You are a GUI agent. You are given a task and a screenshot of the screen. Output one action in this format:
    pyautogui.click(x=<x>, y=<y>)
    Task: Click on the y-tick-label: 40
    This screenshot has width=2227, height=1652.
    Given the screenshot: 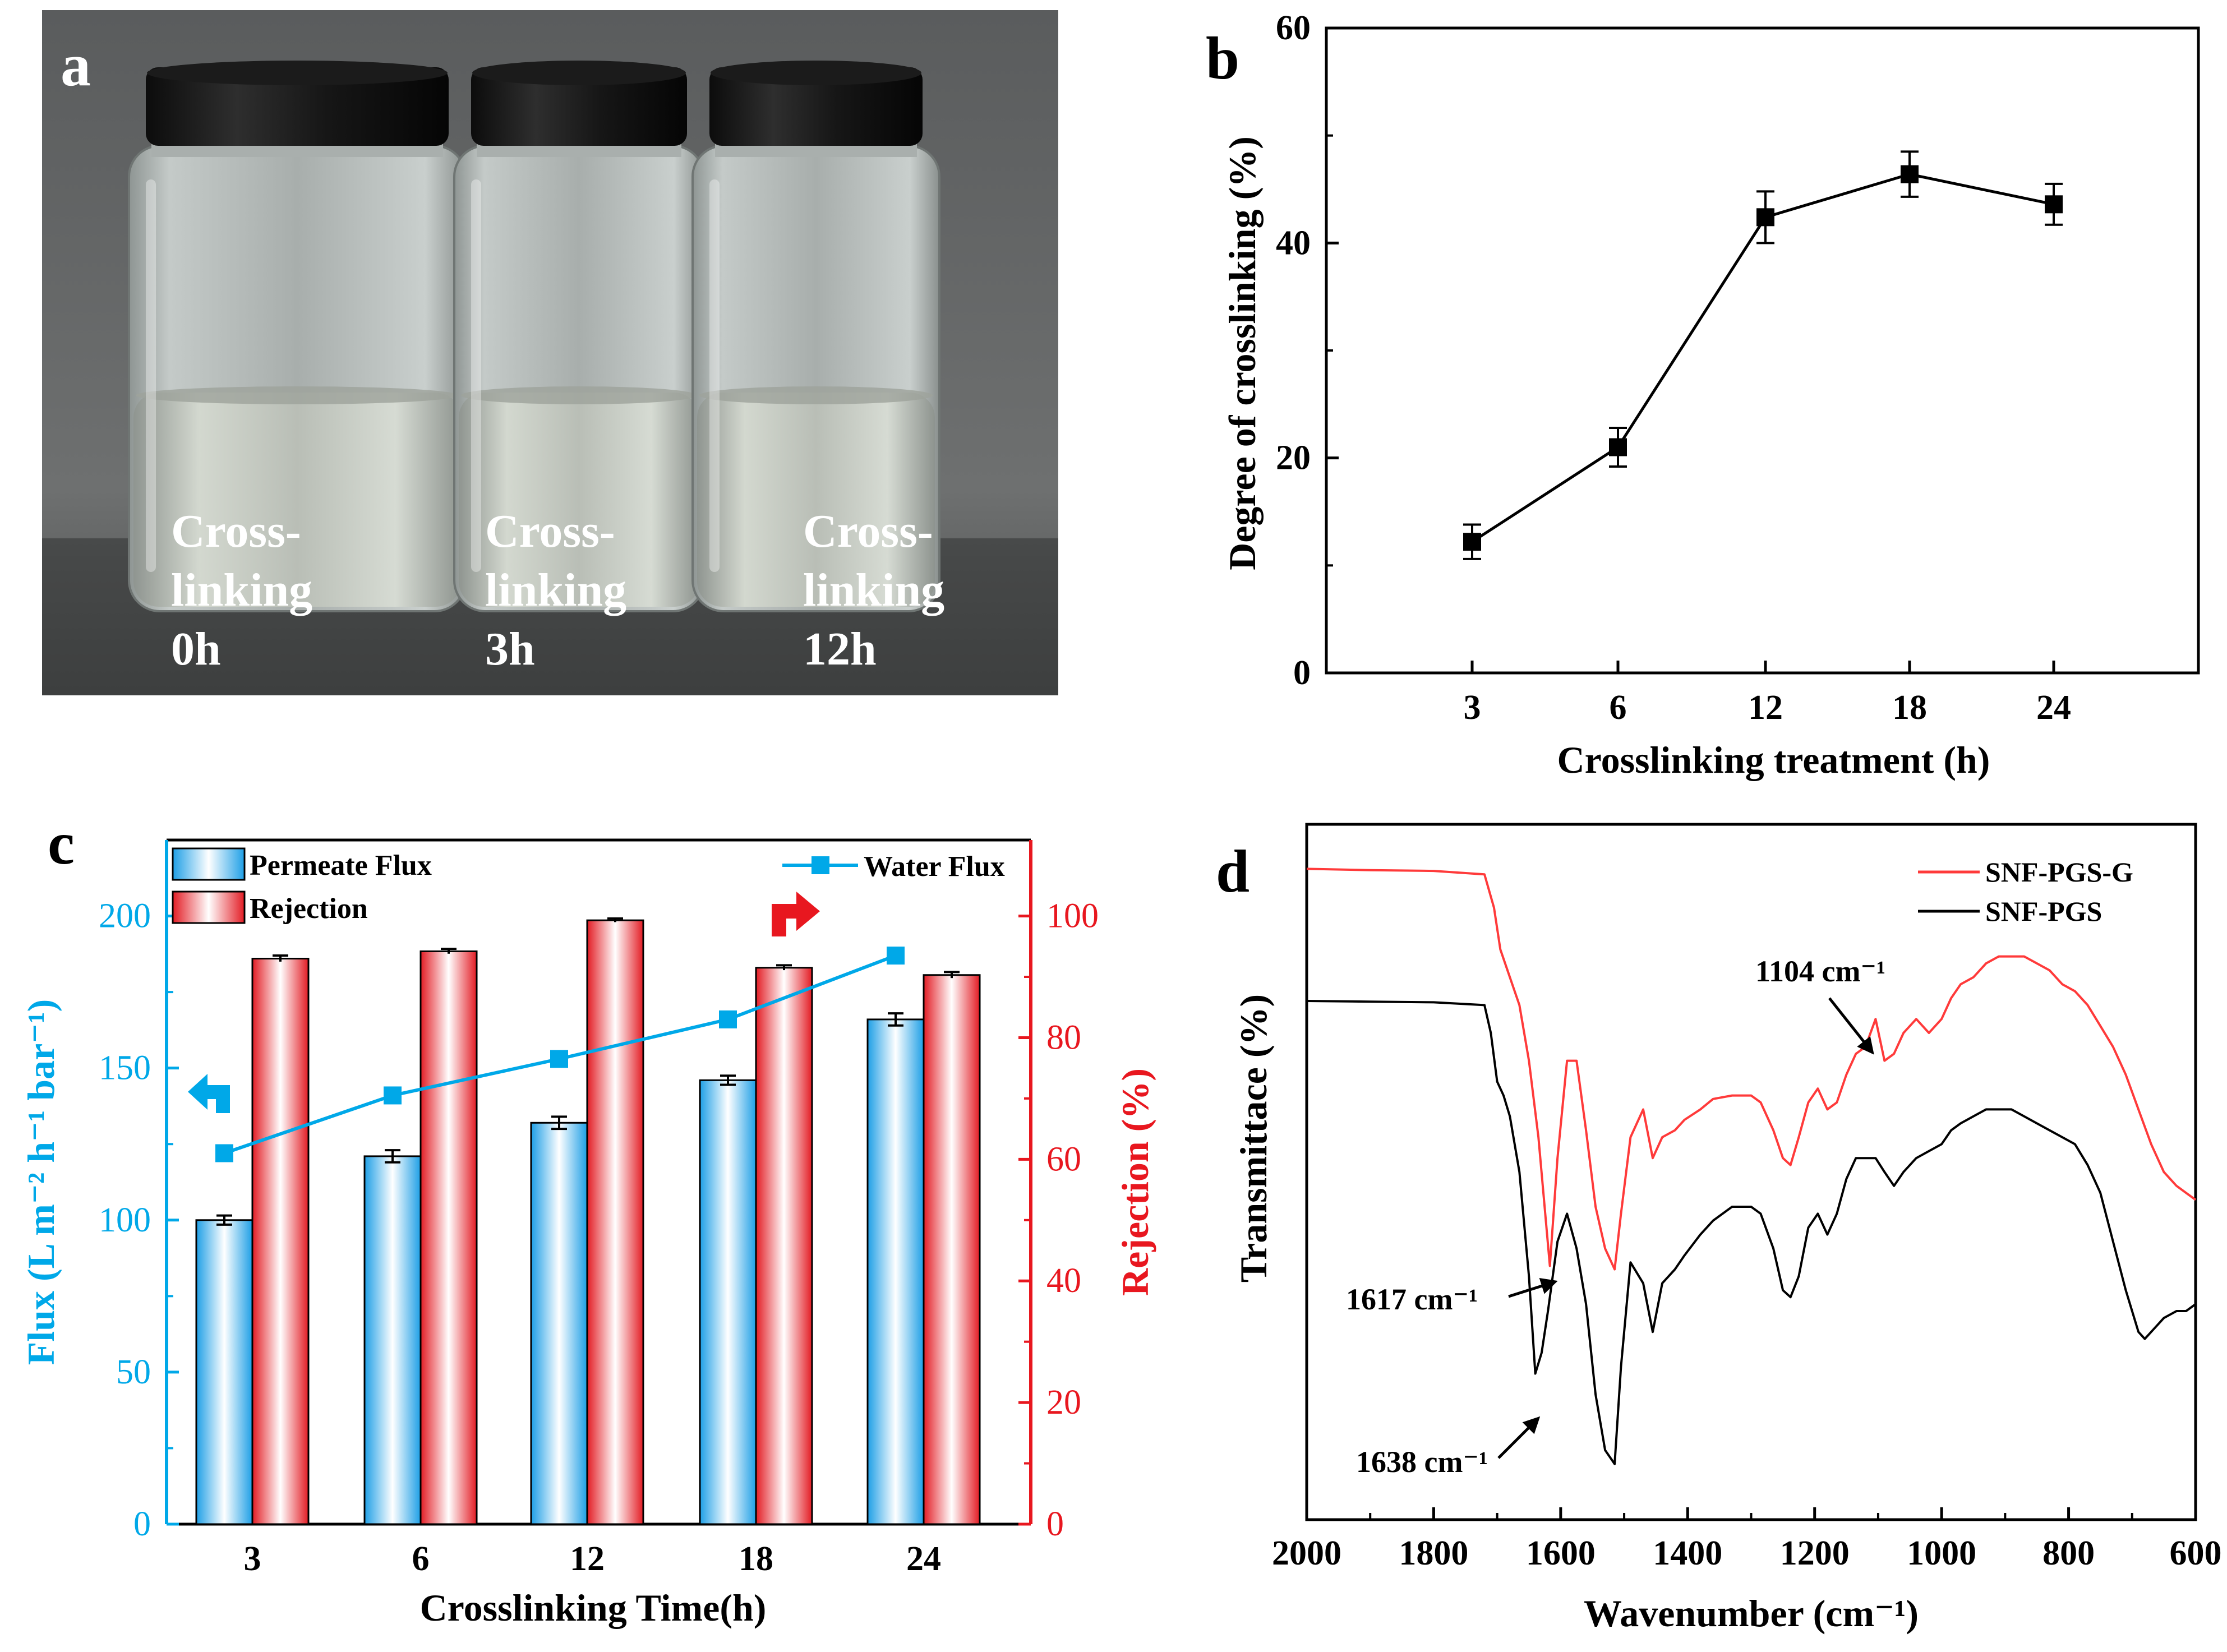 What is the action you would take?
    pyautogui.click(x=1293, y=243)
    